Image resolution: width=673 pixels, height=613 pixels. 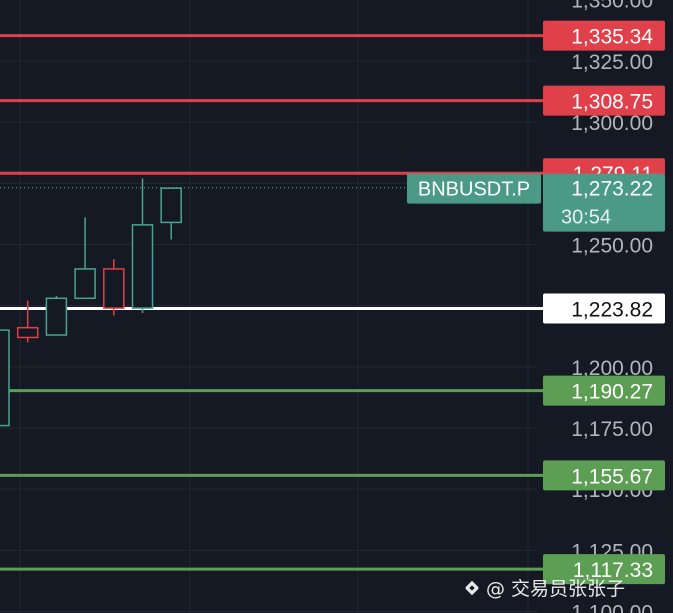 What do you see at coordinates (612, 102) in the screenshot?
I see `level-tag-label: 1,308.75` at bounding box center [612, 102].